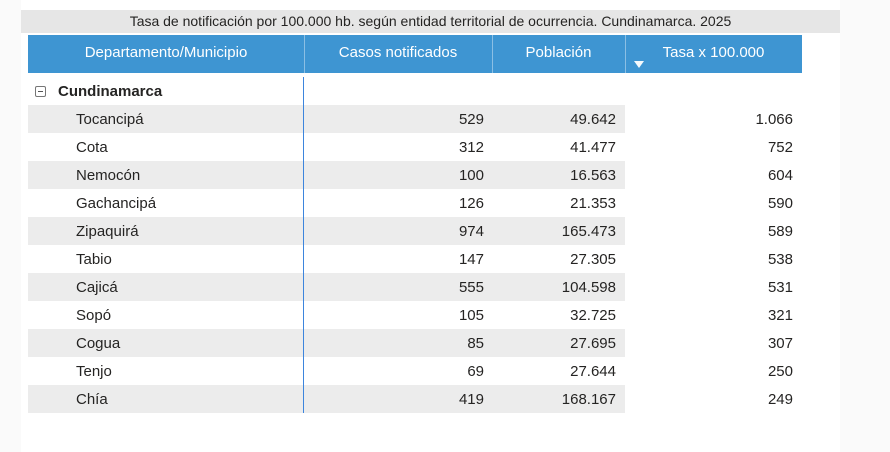  I want to click on cell-poblacion: 168.167, so click(558, 399).